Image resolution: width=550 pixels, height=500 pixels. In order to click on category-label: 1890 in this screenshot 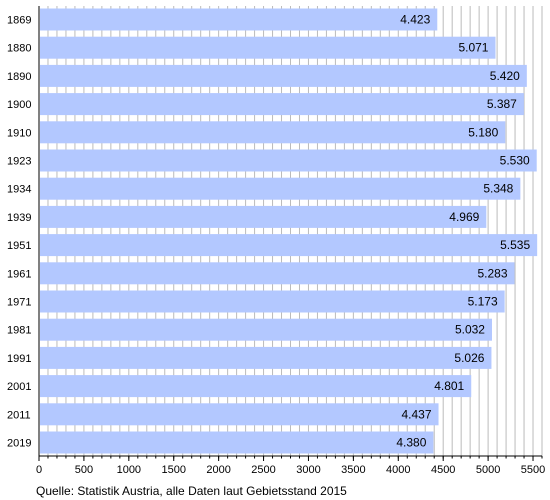, I will do `click(19, 77)`.